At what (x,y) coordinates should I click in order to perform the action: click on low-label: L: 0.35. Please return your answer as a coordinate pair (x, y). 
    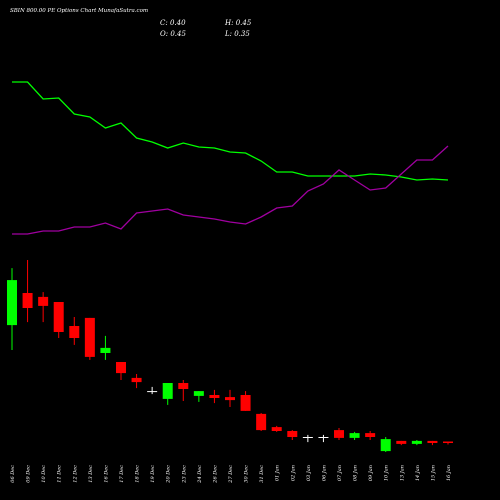
    Looking at the image, I should click on (237, 34).